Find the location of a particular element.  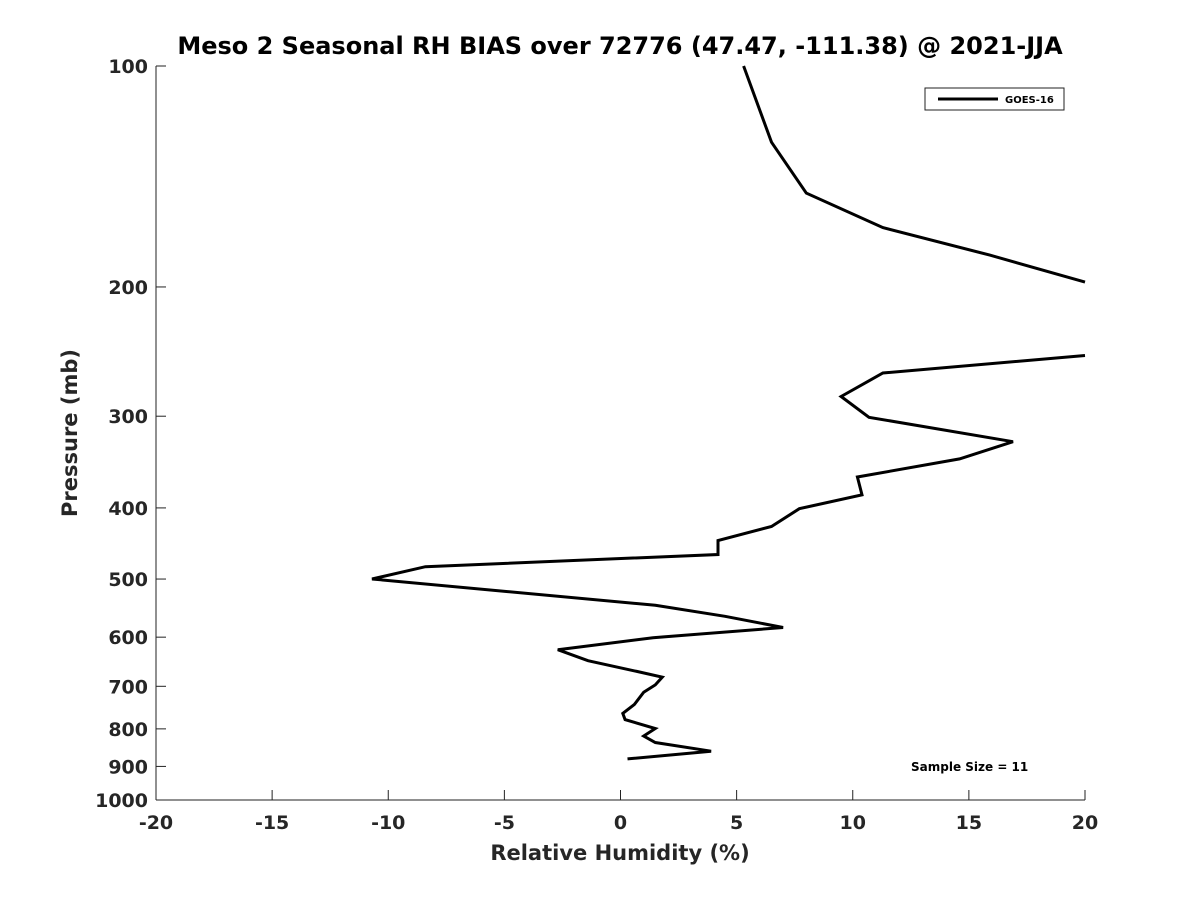

legend-label-goes-16: GOES-16 is located at coordinates (1029, 100).